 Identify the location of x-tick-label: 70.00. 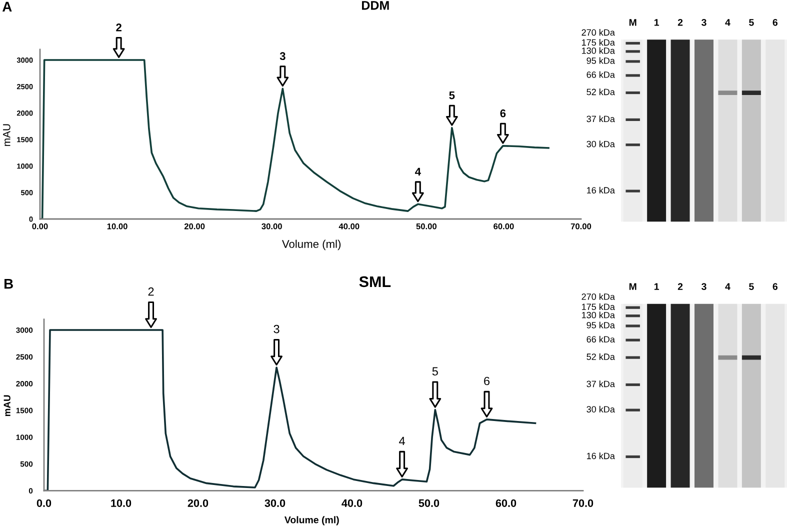
(581, 226).